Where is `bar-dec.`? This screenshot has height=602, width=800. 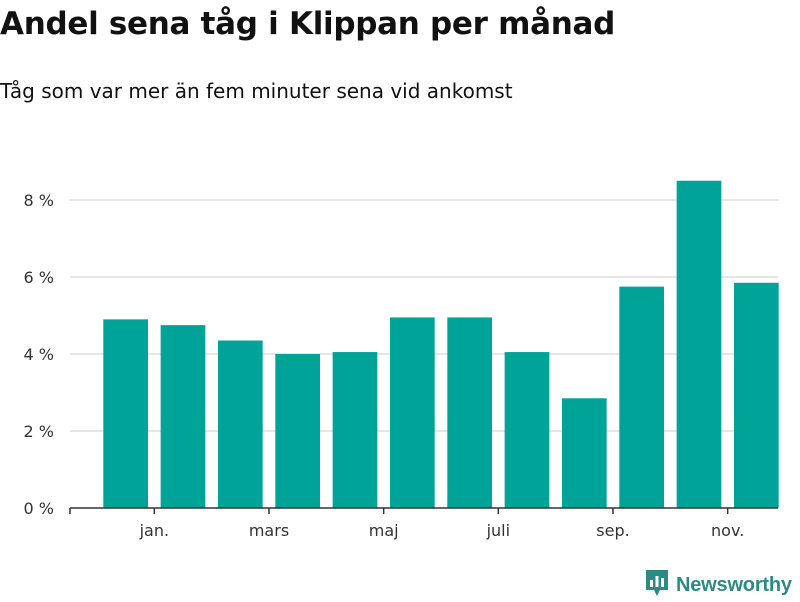 bar-dec. is located at coordinates (126, 413).